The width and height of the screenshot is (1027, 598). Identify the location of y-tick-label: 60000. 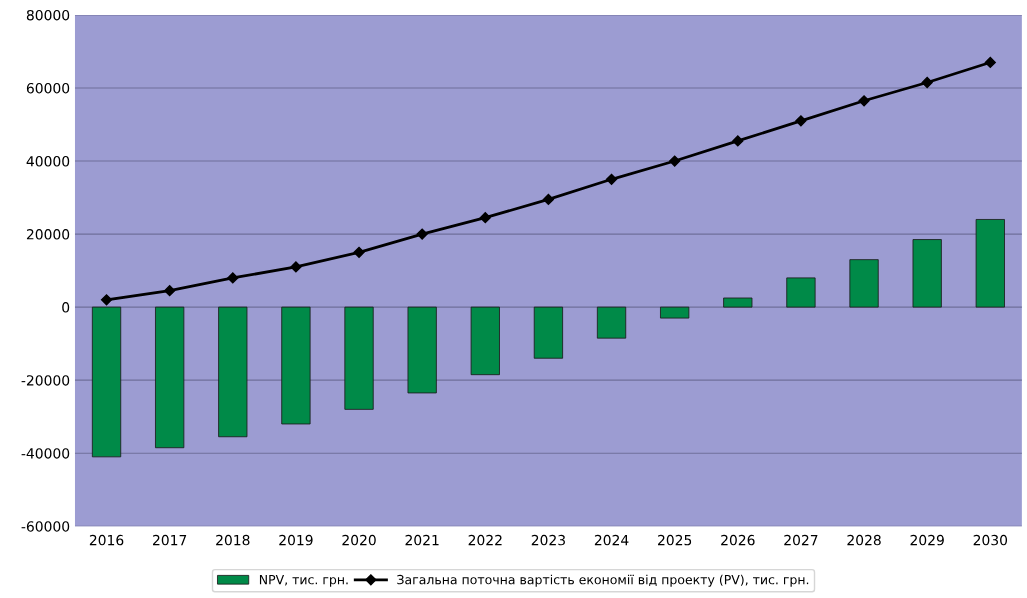
(48, 88).